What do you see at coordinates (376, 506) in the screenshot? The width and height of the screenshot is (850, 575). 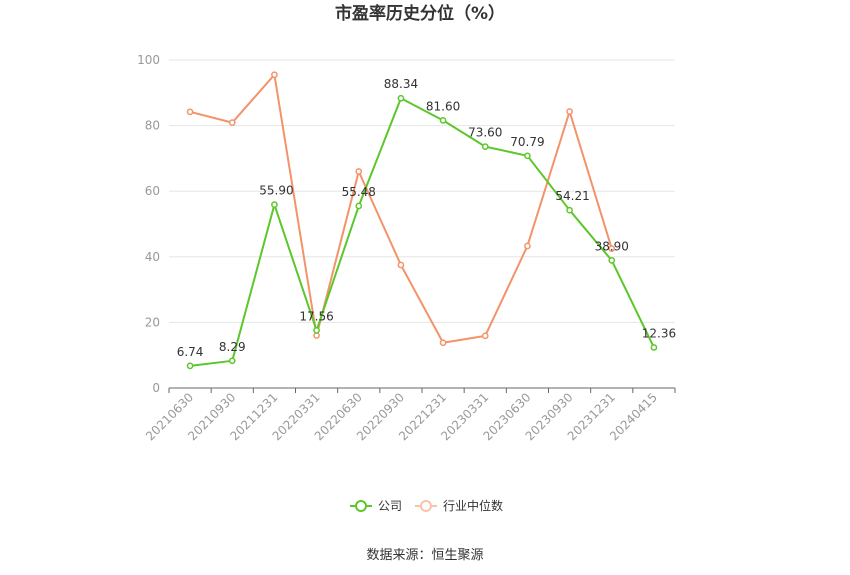 I see `legend-item-0: 公司` at bounding box center [376, 506].